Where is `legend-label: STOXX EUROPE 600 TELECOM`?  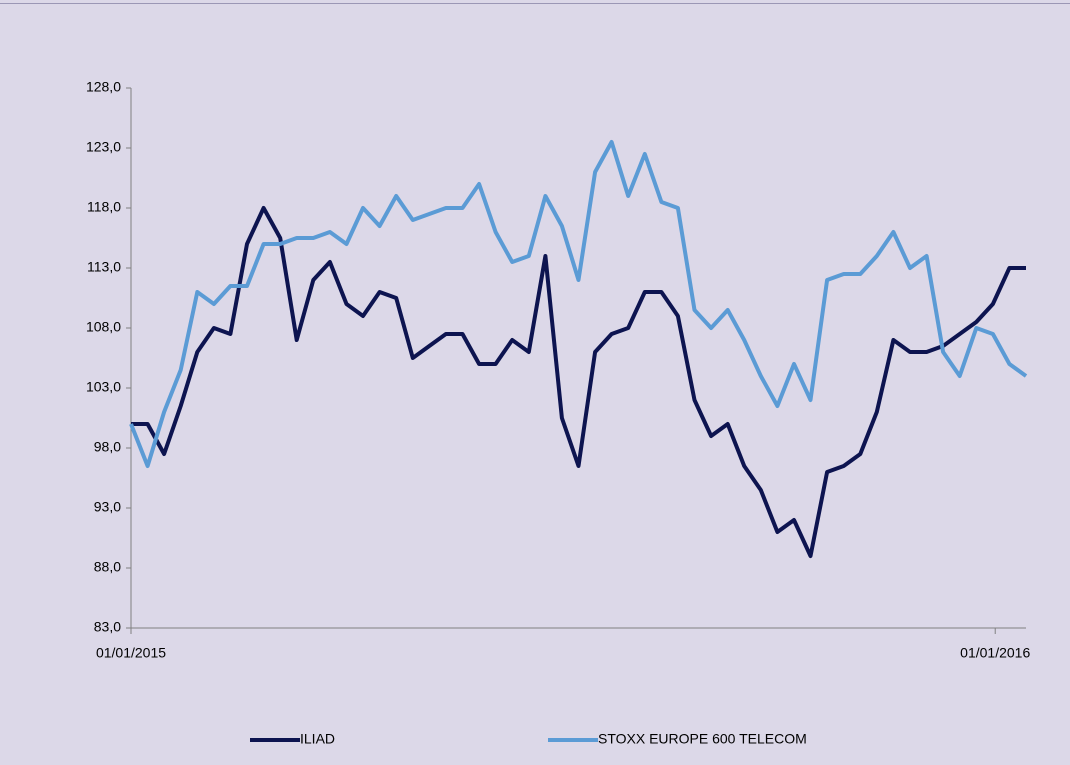
legend-label: STOXX EUROPE 600 TELECOM is located at coordinates (702, 739).